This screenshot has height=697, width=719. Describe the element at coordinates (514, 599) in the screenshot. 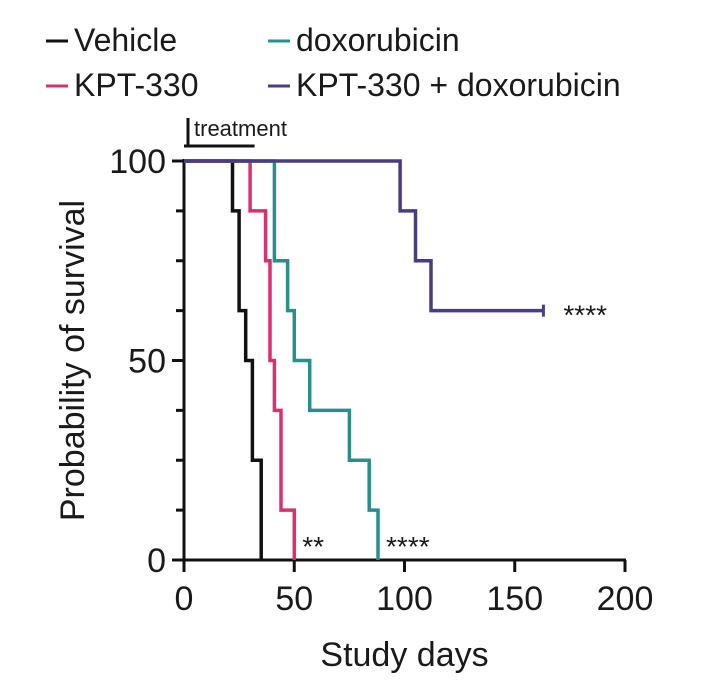

I see `x-tick-label: 150` at that location.